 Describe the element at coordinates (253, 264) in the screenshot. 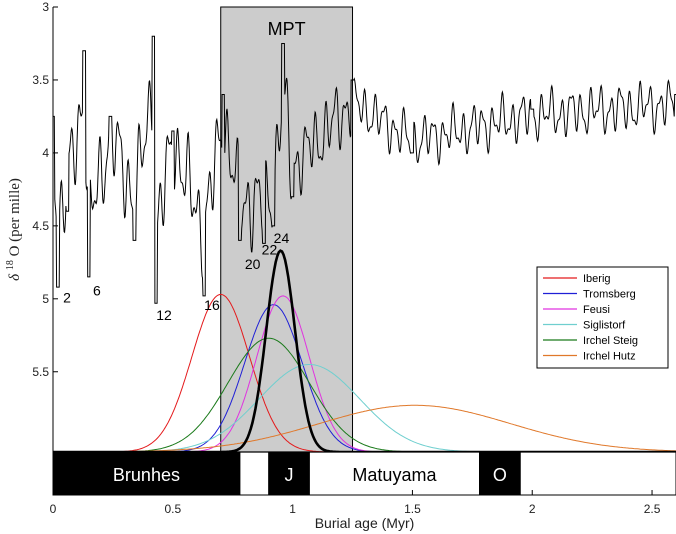

I see `stage-label-20: 20` at that location.